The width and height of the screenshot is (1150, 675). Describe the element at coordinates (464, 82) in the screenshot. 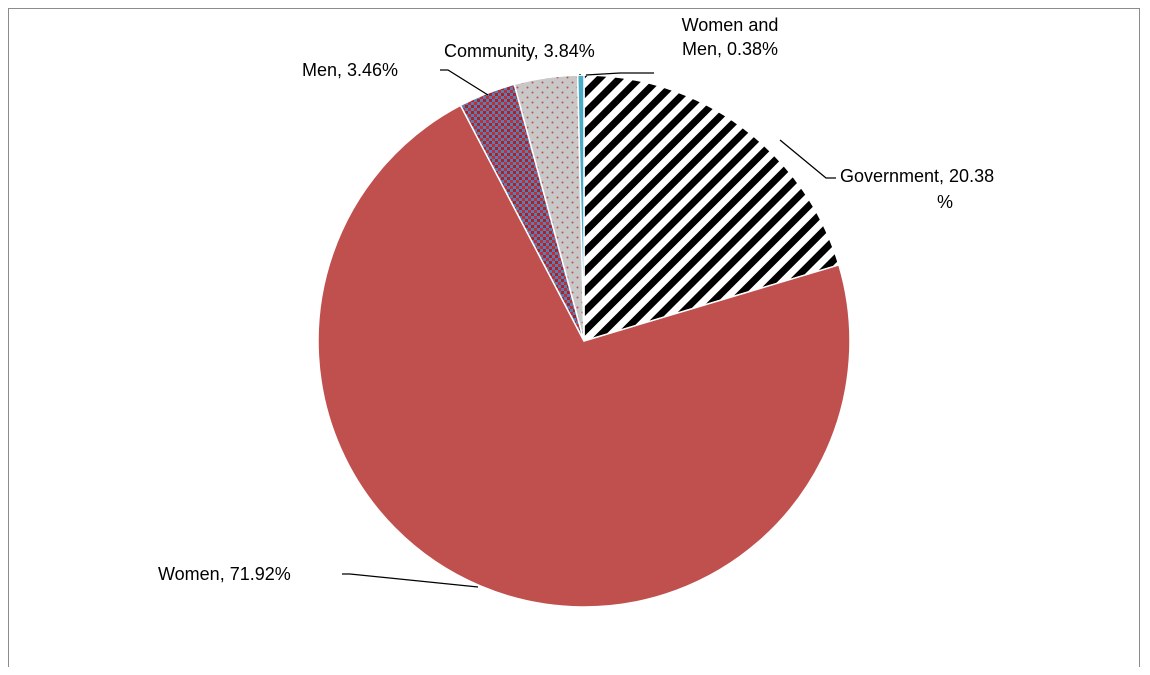

I see `leader-line-men` at that location.